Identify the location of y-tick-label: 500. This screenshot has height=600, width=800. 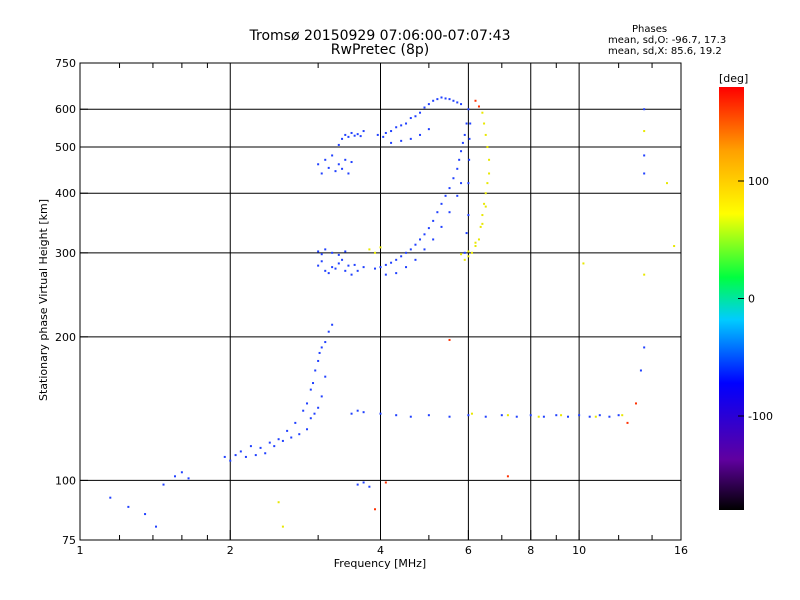
(65, 147).